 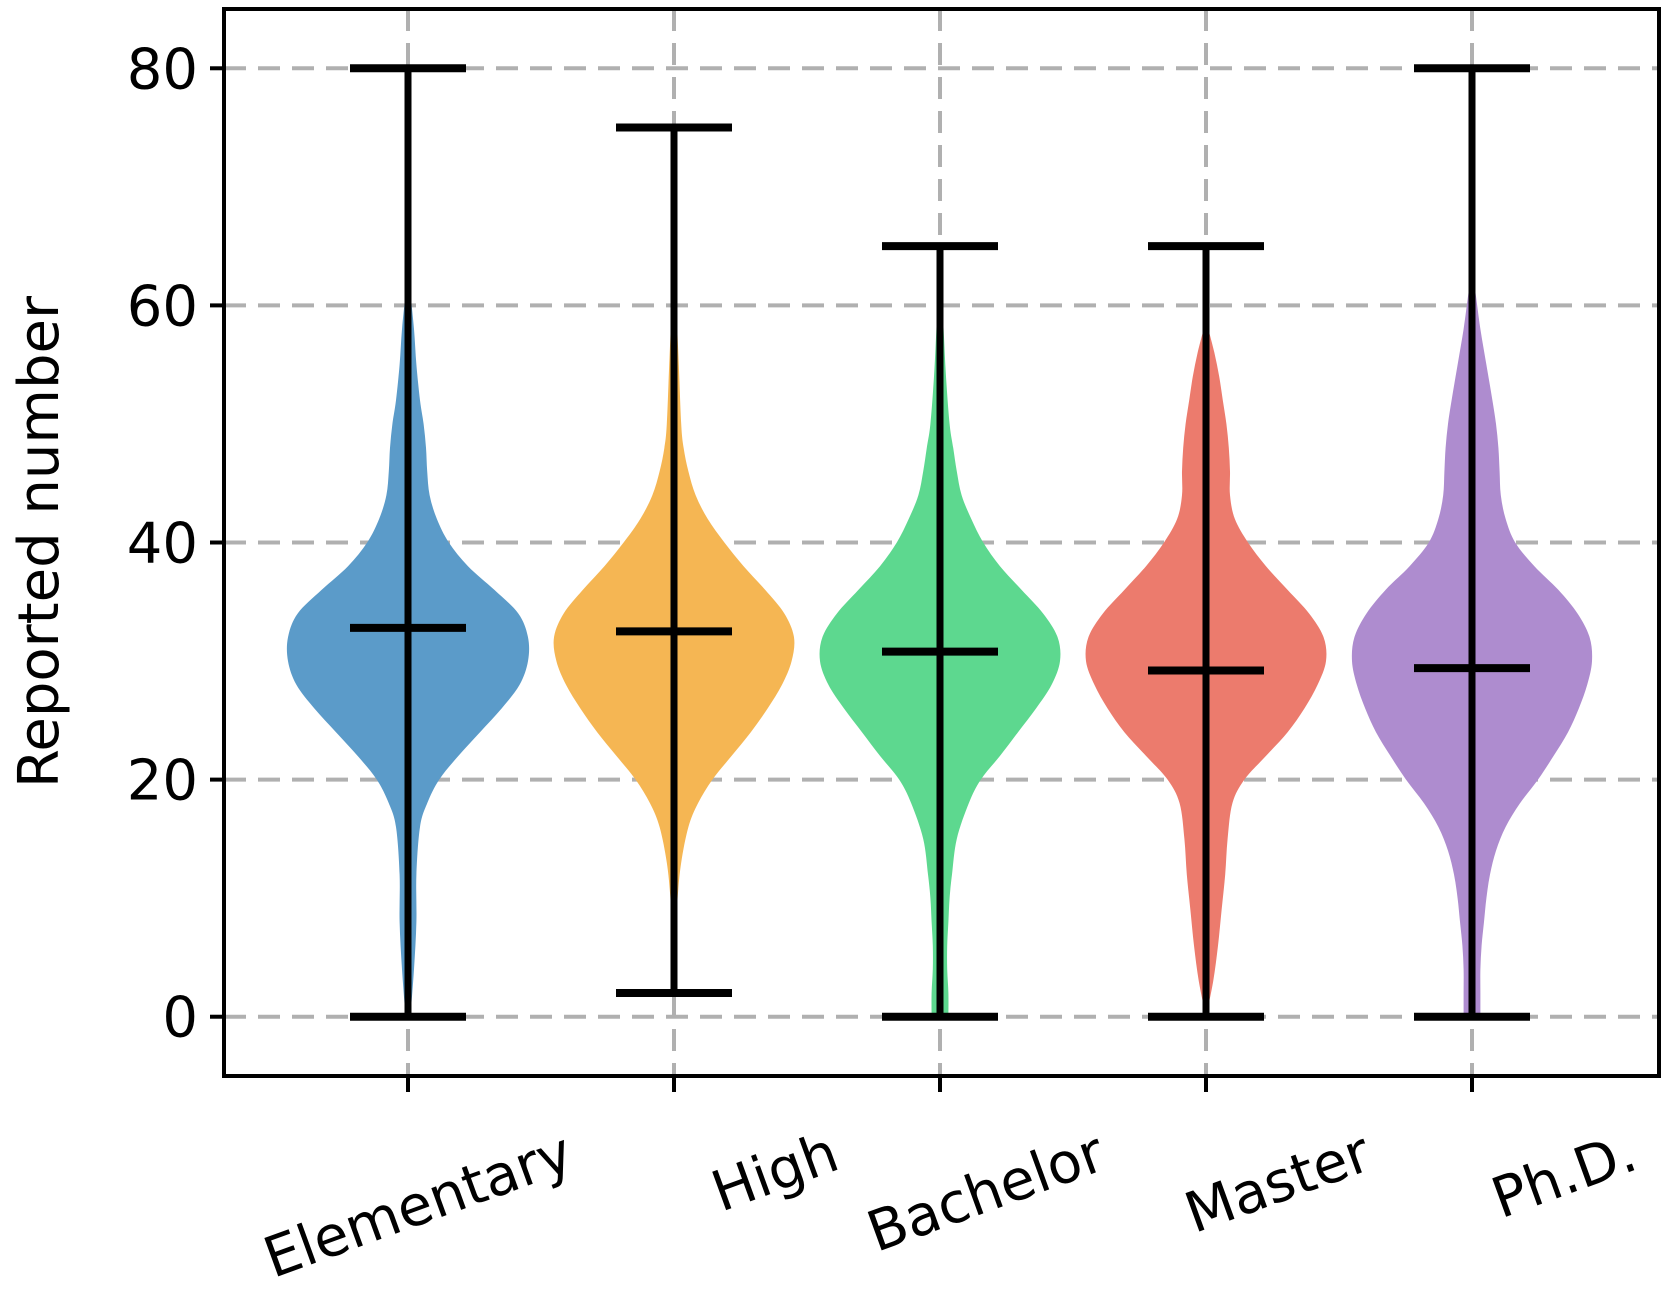 I want to click on y-tick-label: 60, so click(x=162, y=306).